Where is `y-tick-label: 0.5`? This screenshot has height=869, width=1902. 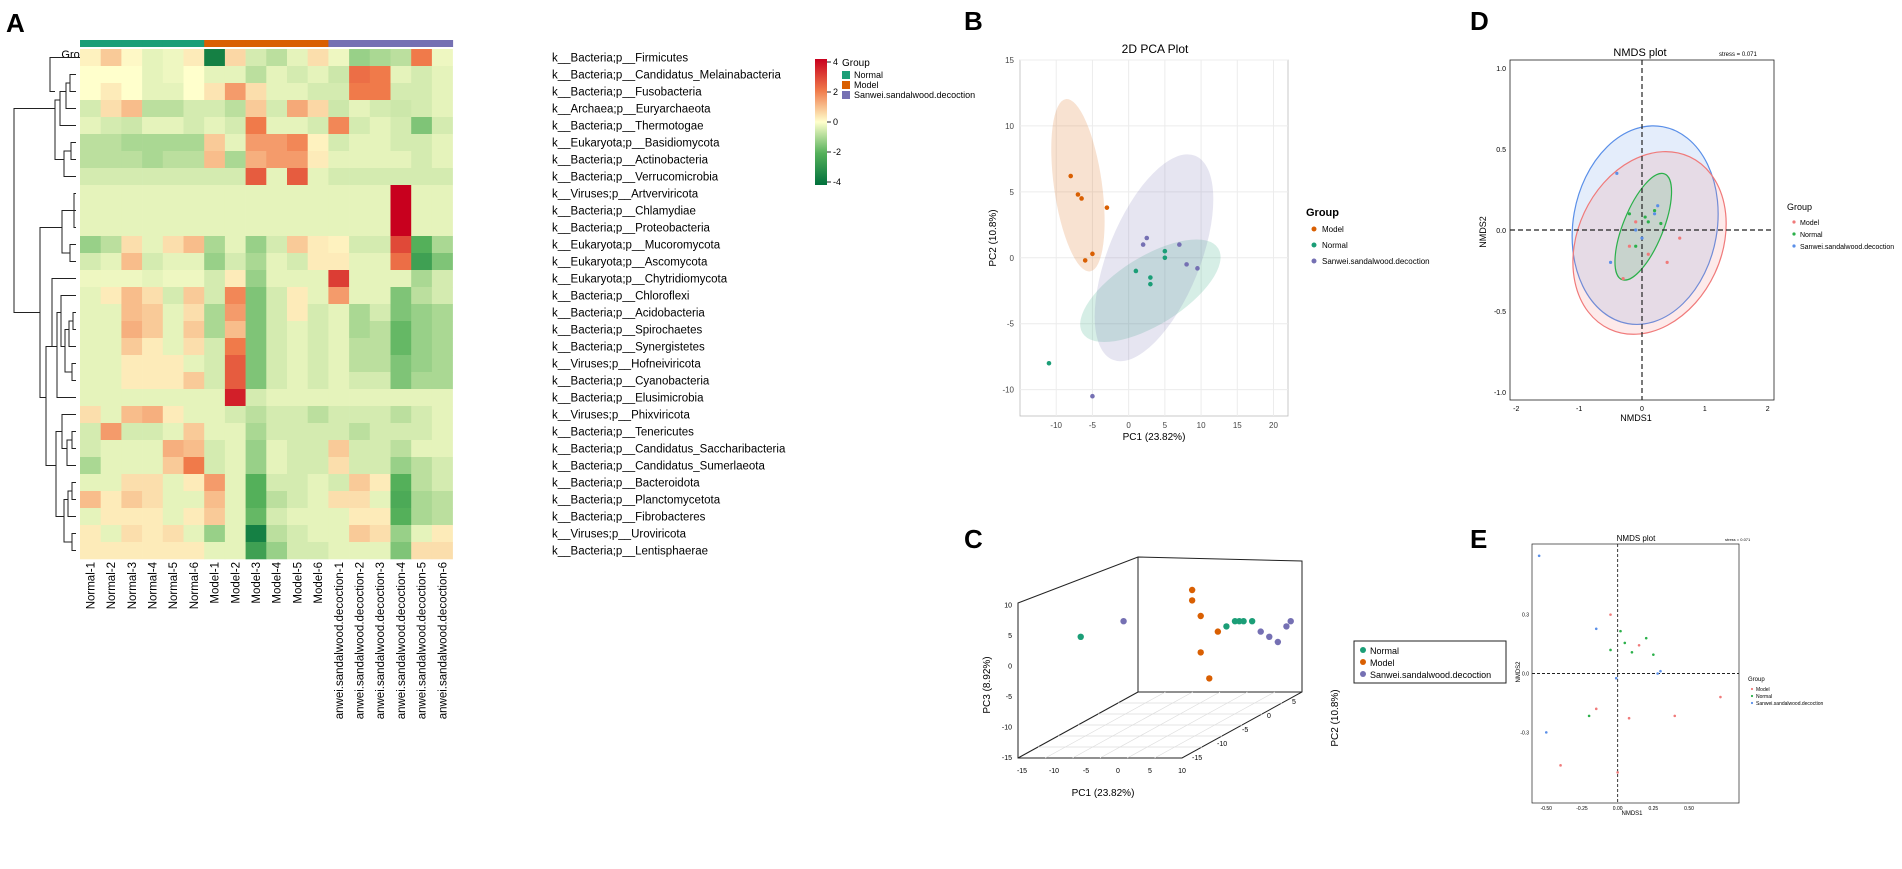 y-tick-label: 0.5 is located at coordinates (1501, 150).